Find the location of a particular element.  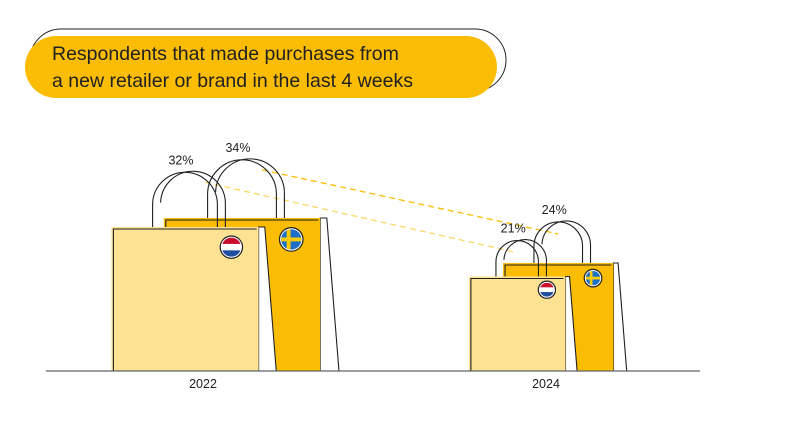

flag-netherlands-2024-icon is located at coordinates (547, 289).